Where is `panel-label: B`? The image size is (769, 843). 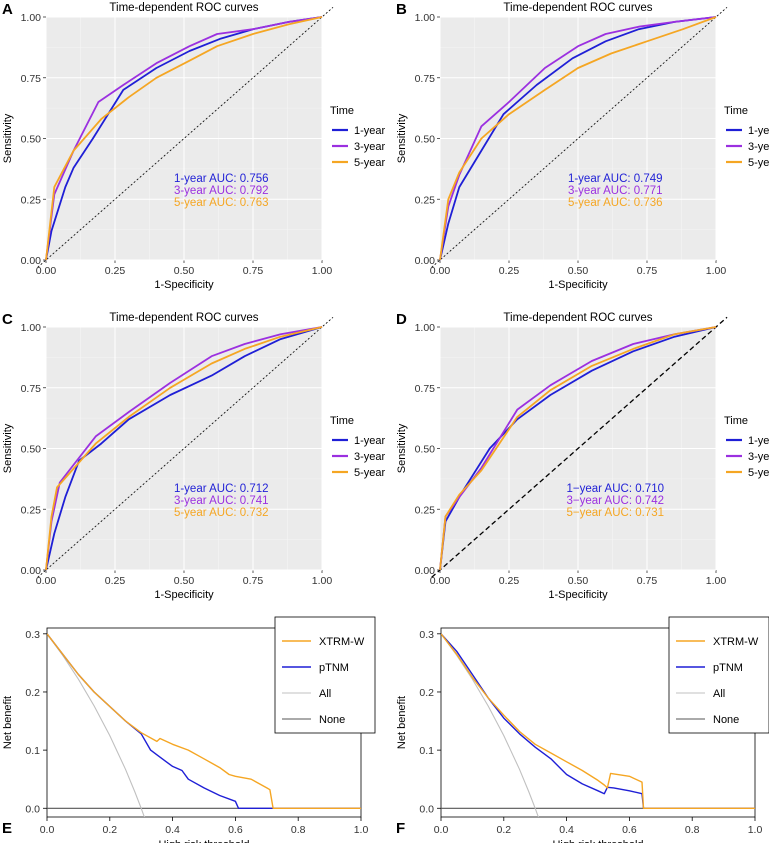
panel-label: B is located at coordinates (401, 9).